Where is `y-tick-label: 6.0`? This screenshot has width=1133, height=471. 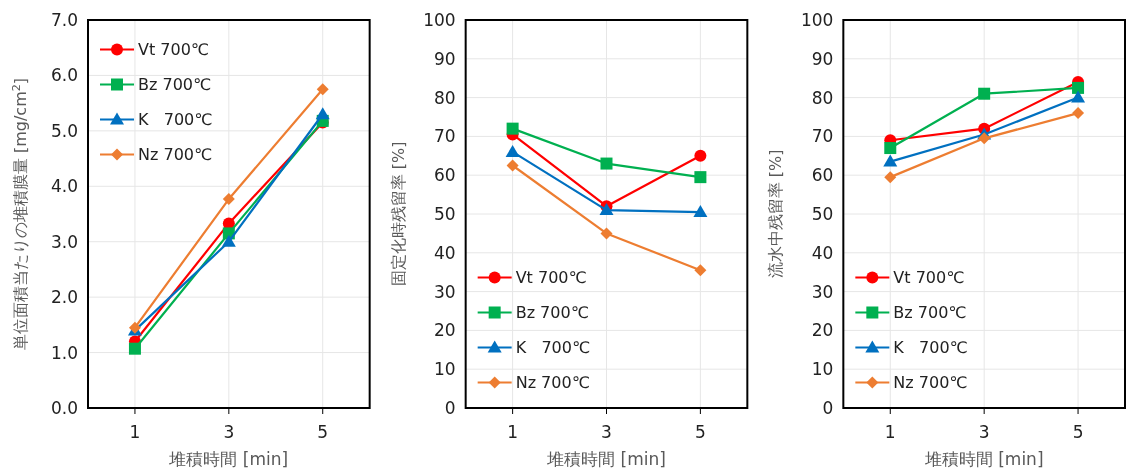 y-tick-label: 6.0 is located at coordinates (64, 75).